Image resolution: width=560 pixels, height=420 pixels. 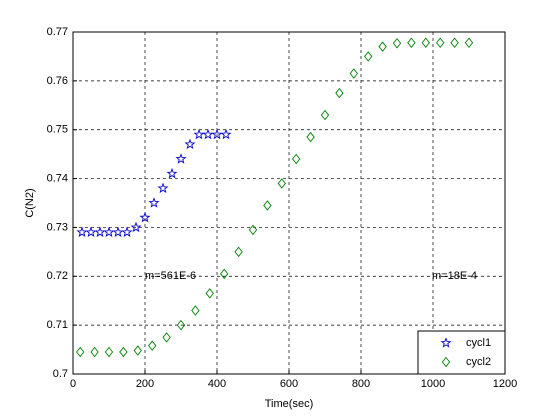 I want to click on x-tick-label: 400, so click(x=217, y=384).